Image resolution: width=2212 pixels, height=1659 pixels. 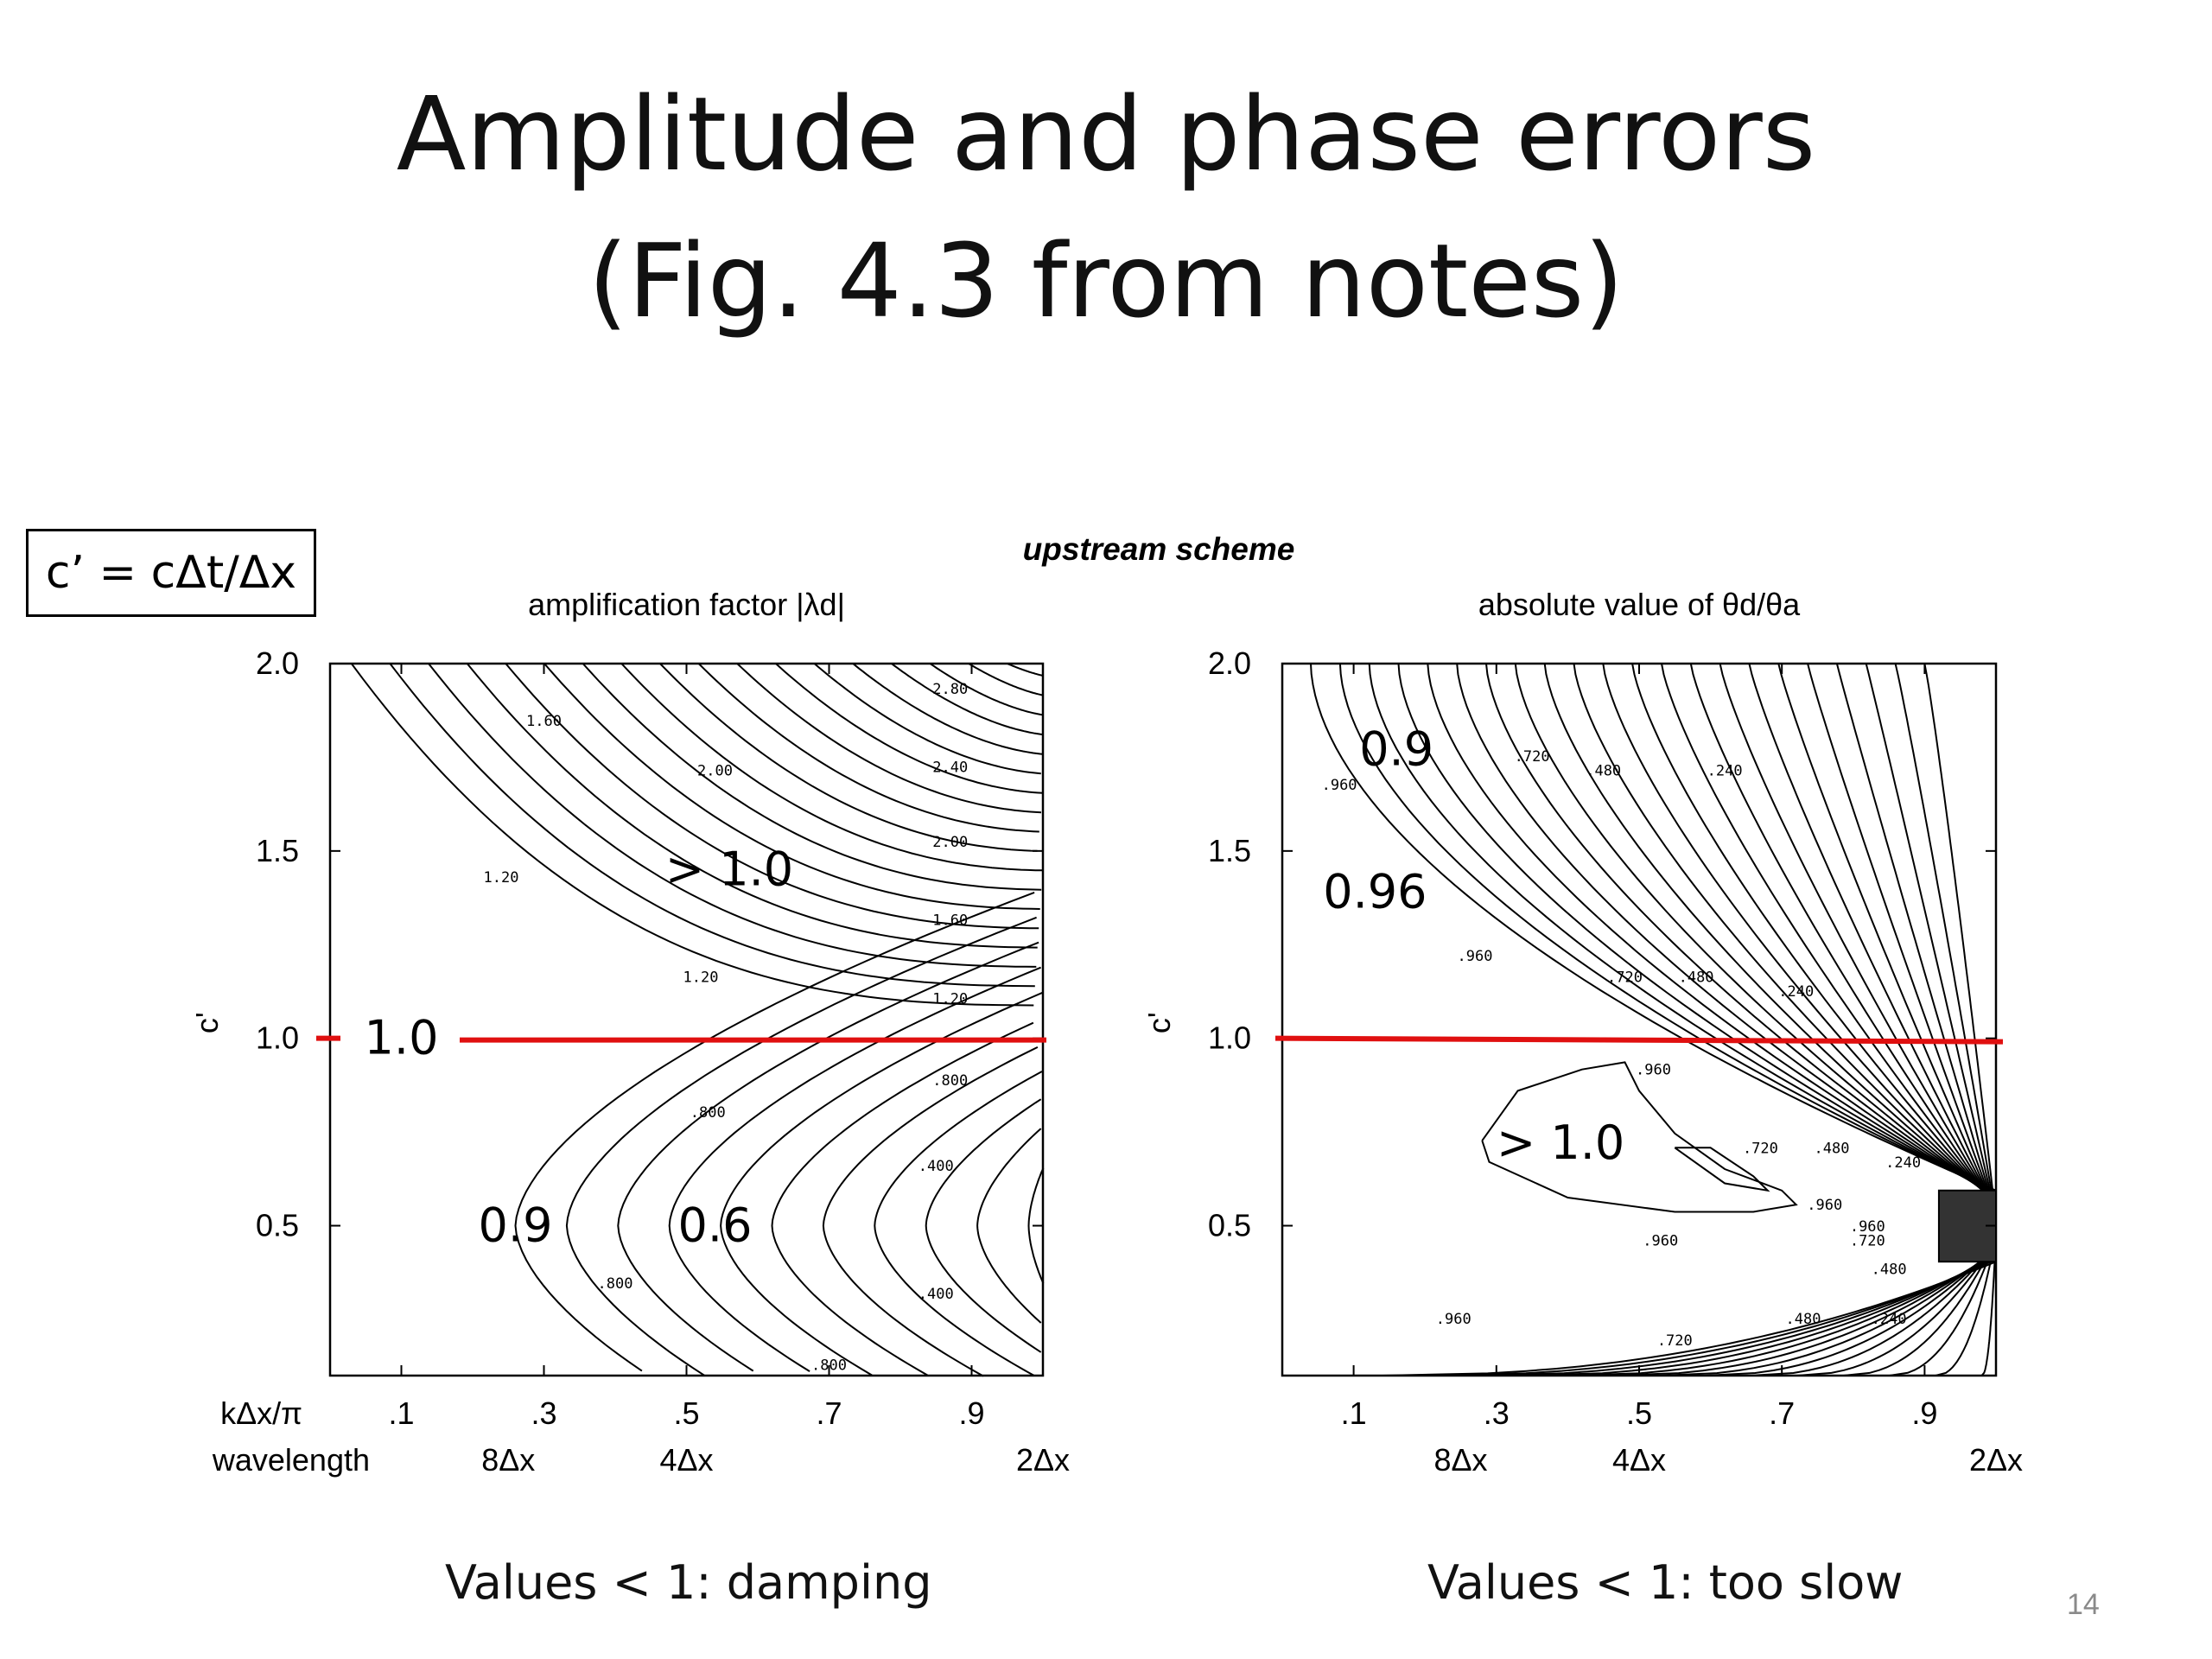 I want to click on slide-title-line2: (Fig. 4.3 from notes), so click(x=1106, y=280).